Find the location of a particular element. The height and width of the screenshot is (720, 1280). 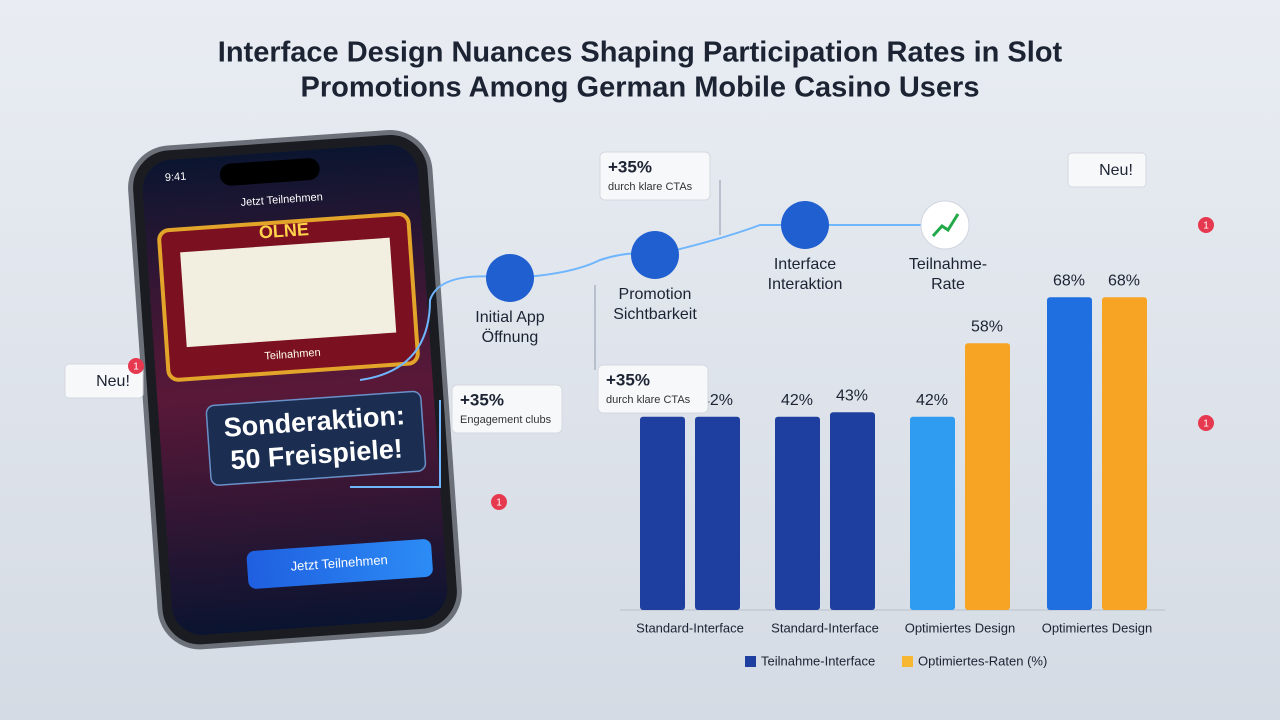

node-label: Teilnahme- is located at coordinates (948, 264).